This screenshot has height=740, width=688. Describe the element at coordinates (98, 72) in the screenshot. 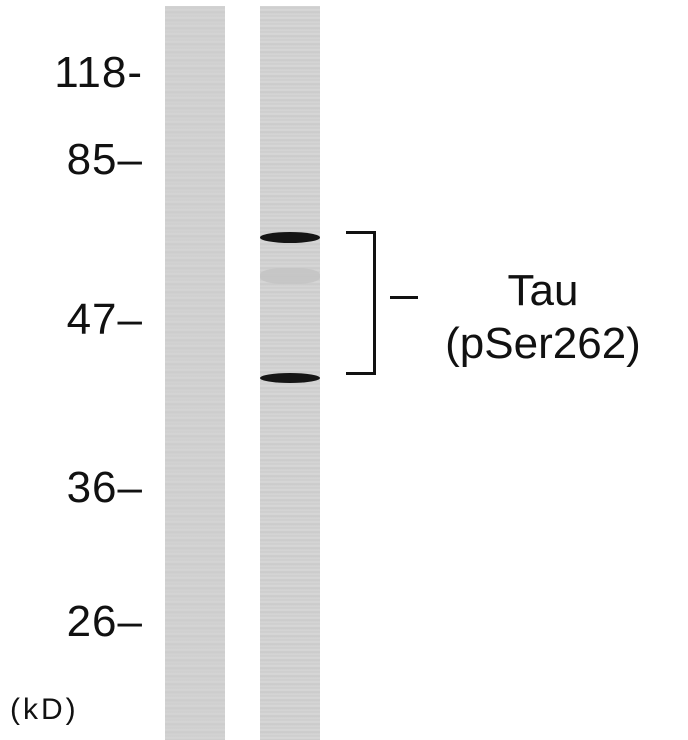

I see `marker-118: 118-` at that location.